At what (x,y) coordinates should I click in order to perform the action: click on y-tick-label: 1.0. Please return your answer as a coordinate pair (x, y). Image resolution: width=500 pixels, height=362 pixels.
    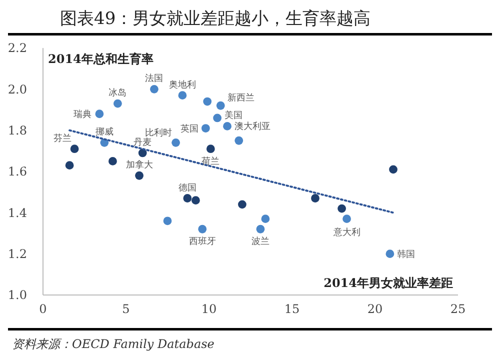
    Looking at the image, I should click on (17, 295).